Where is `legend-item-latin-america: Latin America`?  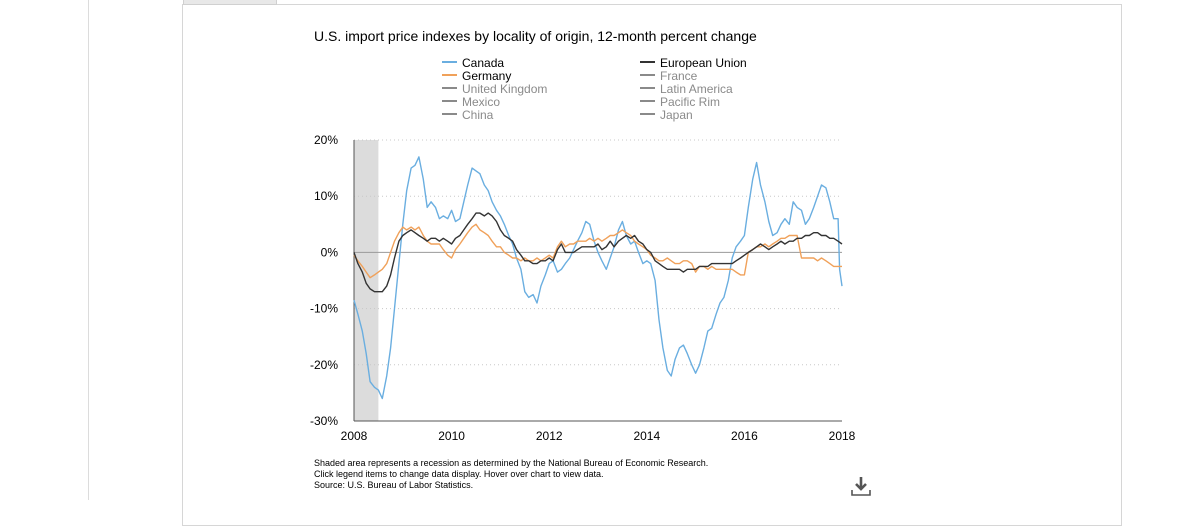
legend-item-latin-america: Latin America is located at coordinates (686, 89).